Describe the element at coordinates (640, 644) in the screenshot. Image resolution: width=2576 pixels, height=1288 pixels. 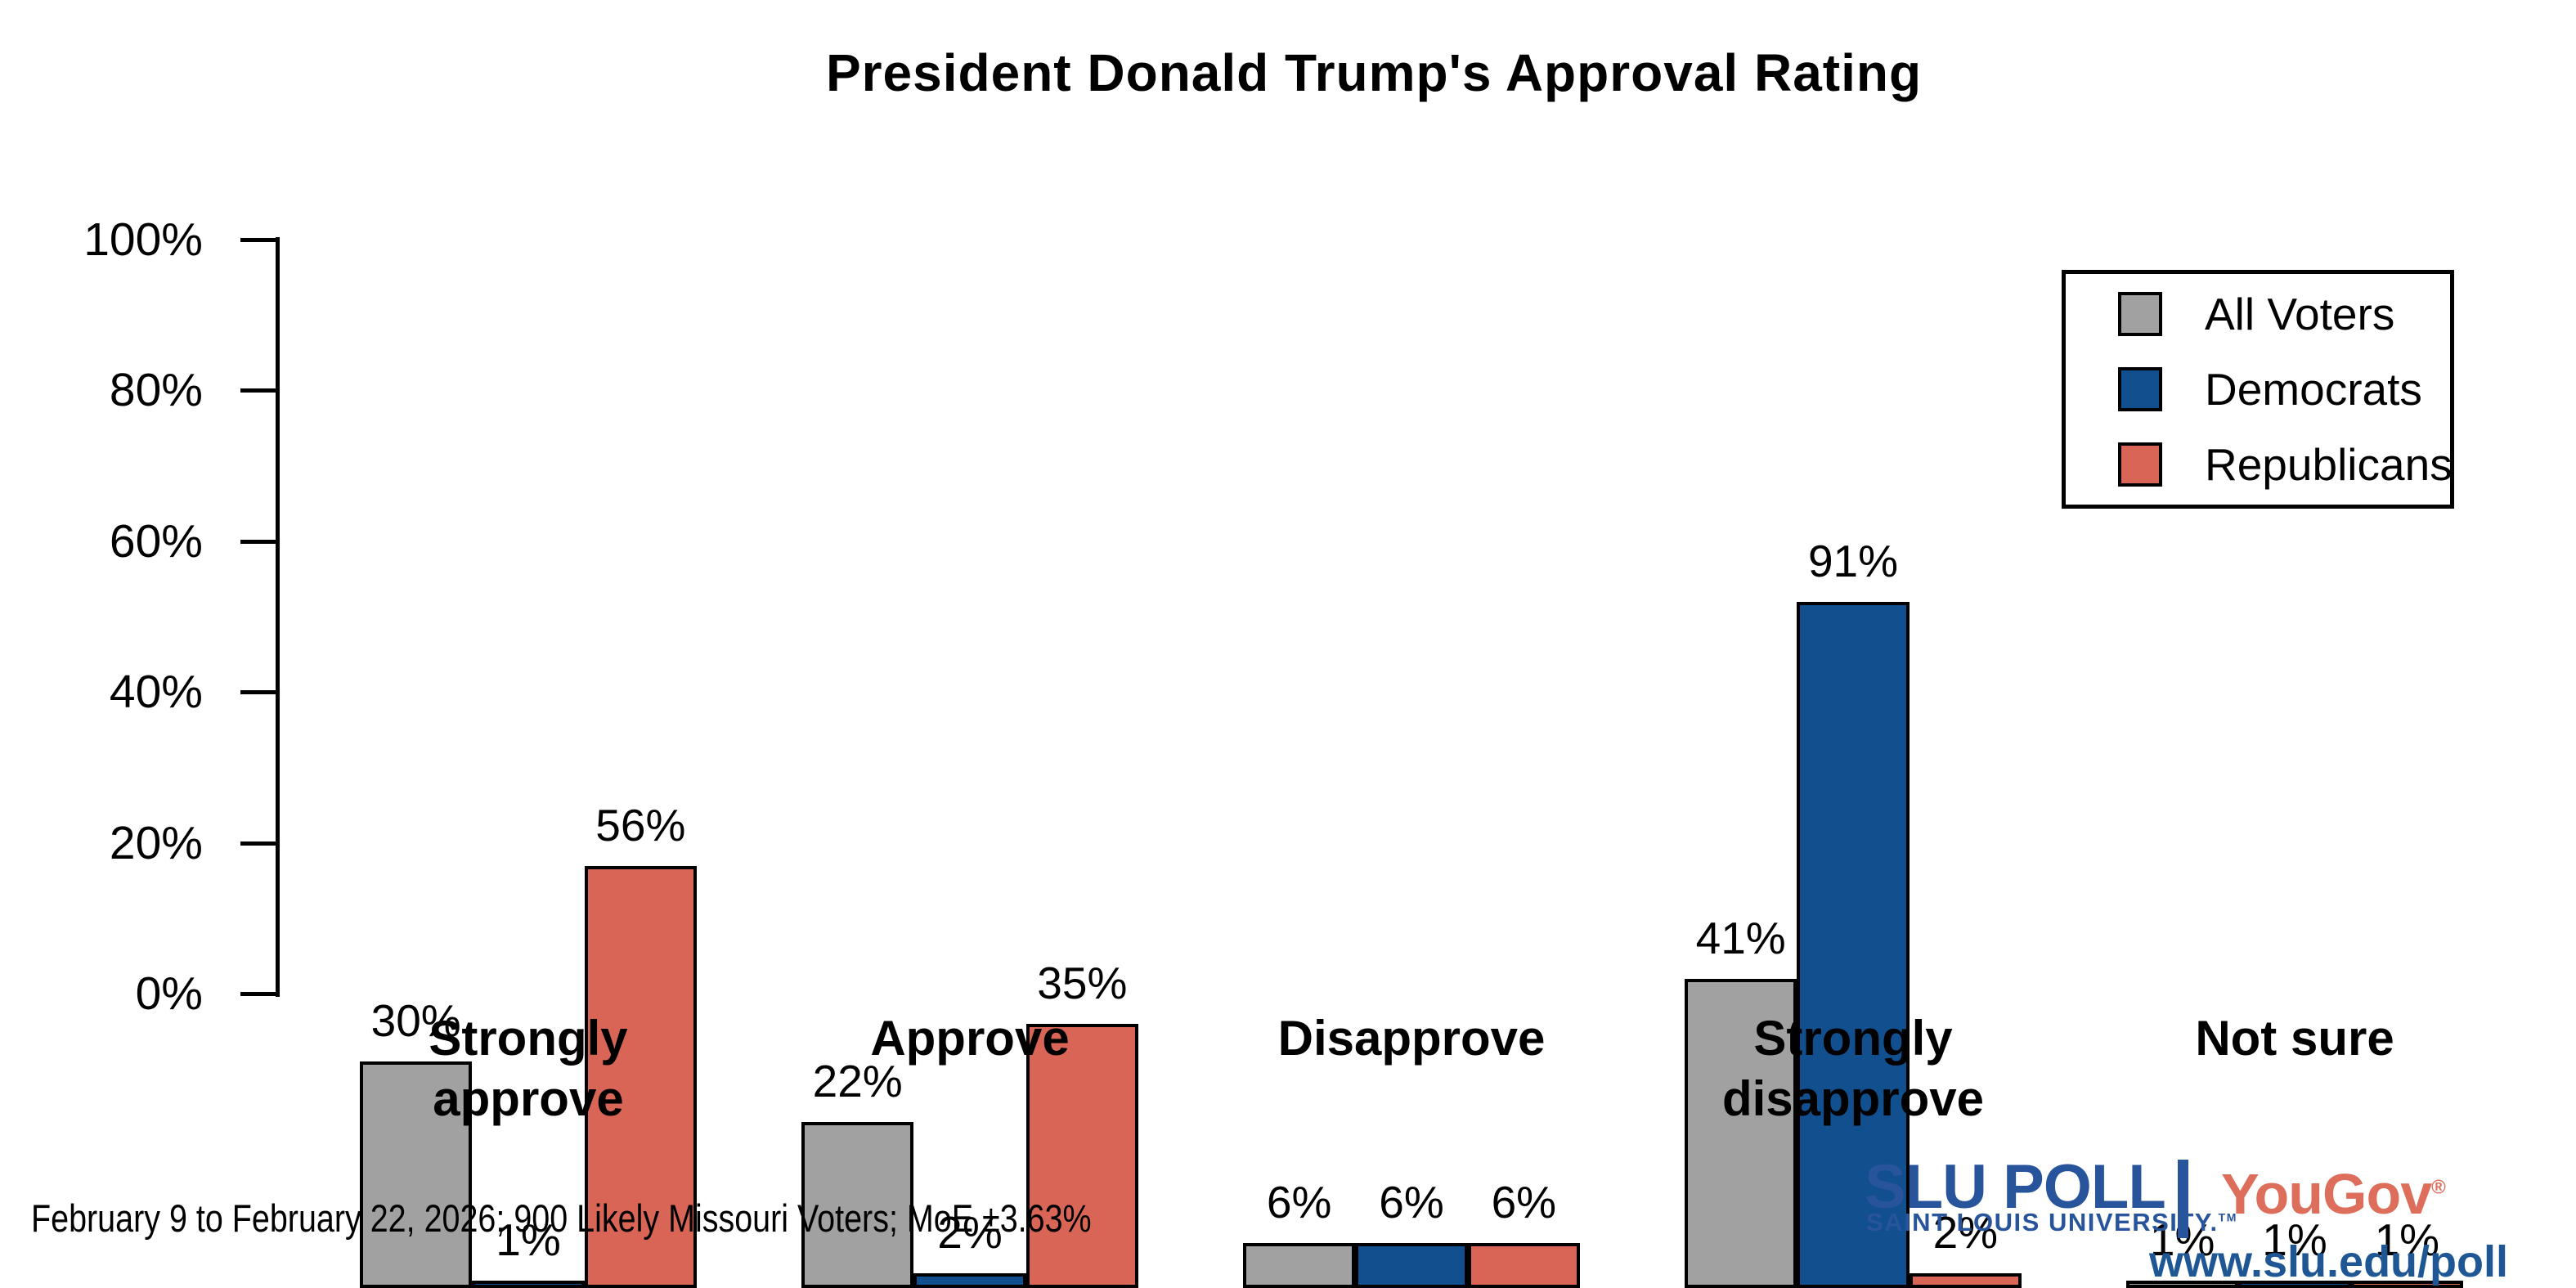
I see `bar-slot: 56%` at that location.